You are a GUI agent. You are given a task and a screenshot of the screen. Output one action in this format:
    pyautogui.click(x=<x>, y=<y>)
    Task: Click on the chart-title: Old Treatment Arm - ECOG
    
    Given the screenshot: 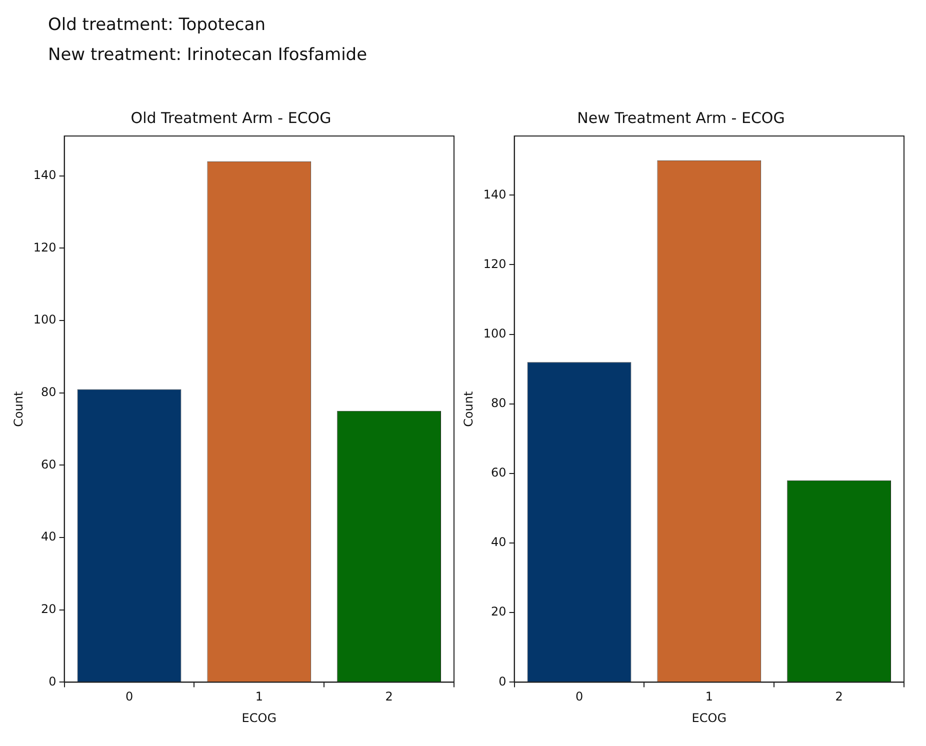 What is the action you would take?
    pyautogui.click(x=231, y=117)
    